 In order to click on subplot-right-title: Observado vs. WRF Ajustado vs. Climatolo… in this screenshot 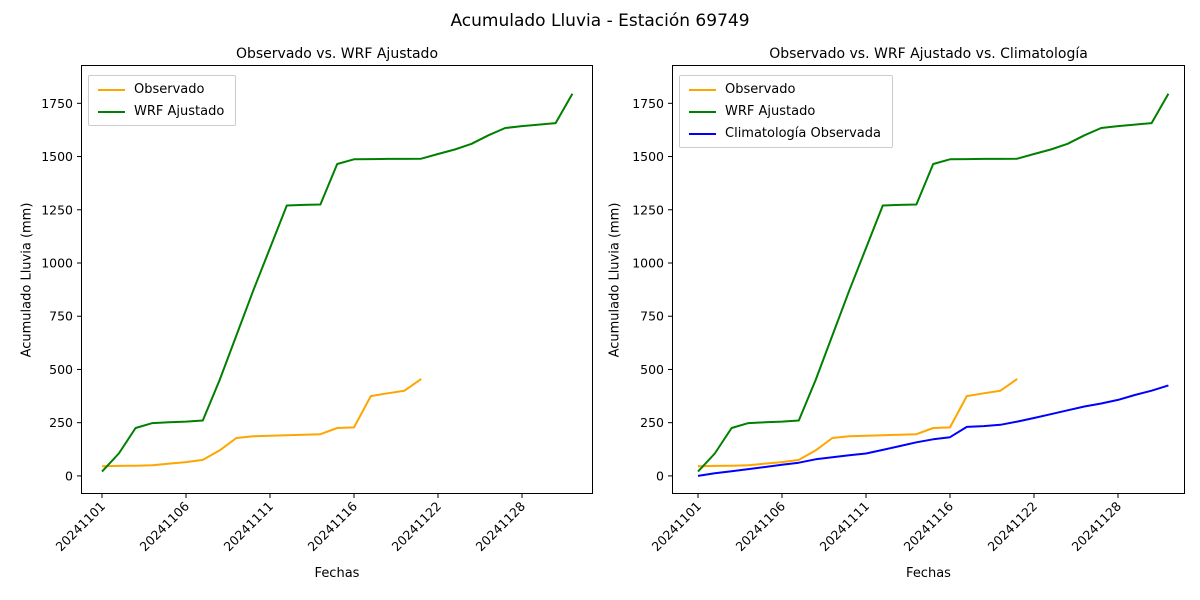, I will do `click(928, 54)`.